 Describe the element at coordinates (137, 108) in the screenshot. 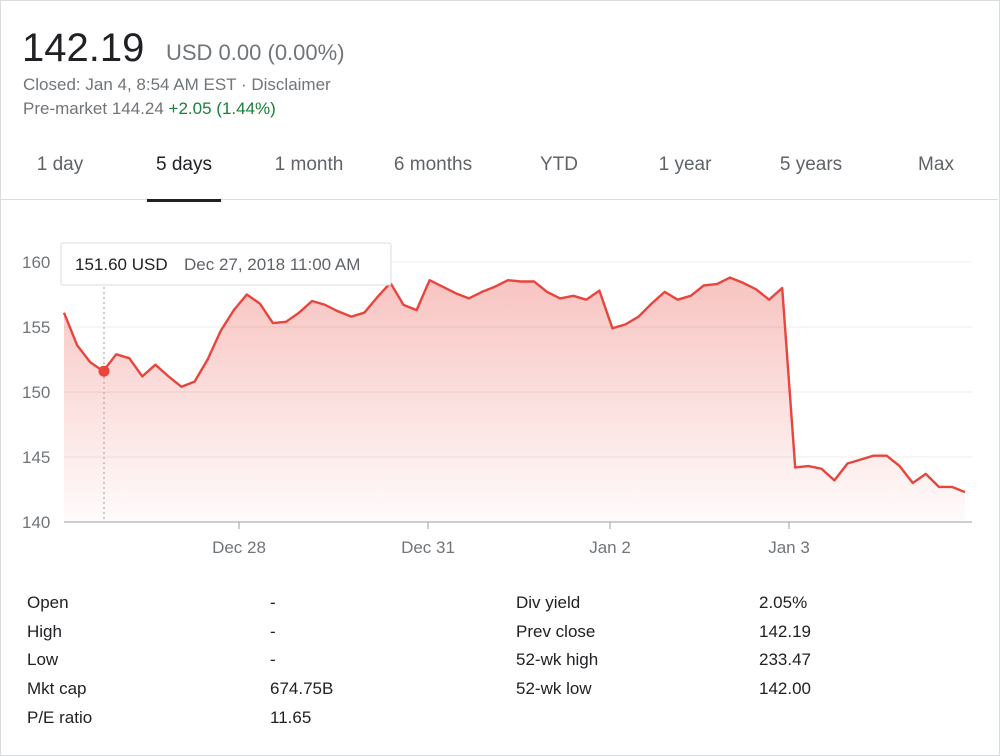

I see `premarket-price: 144.24` at that location.